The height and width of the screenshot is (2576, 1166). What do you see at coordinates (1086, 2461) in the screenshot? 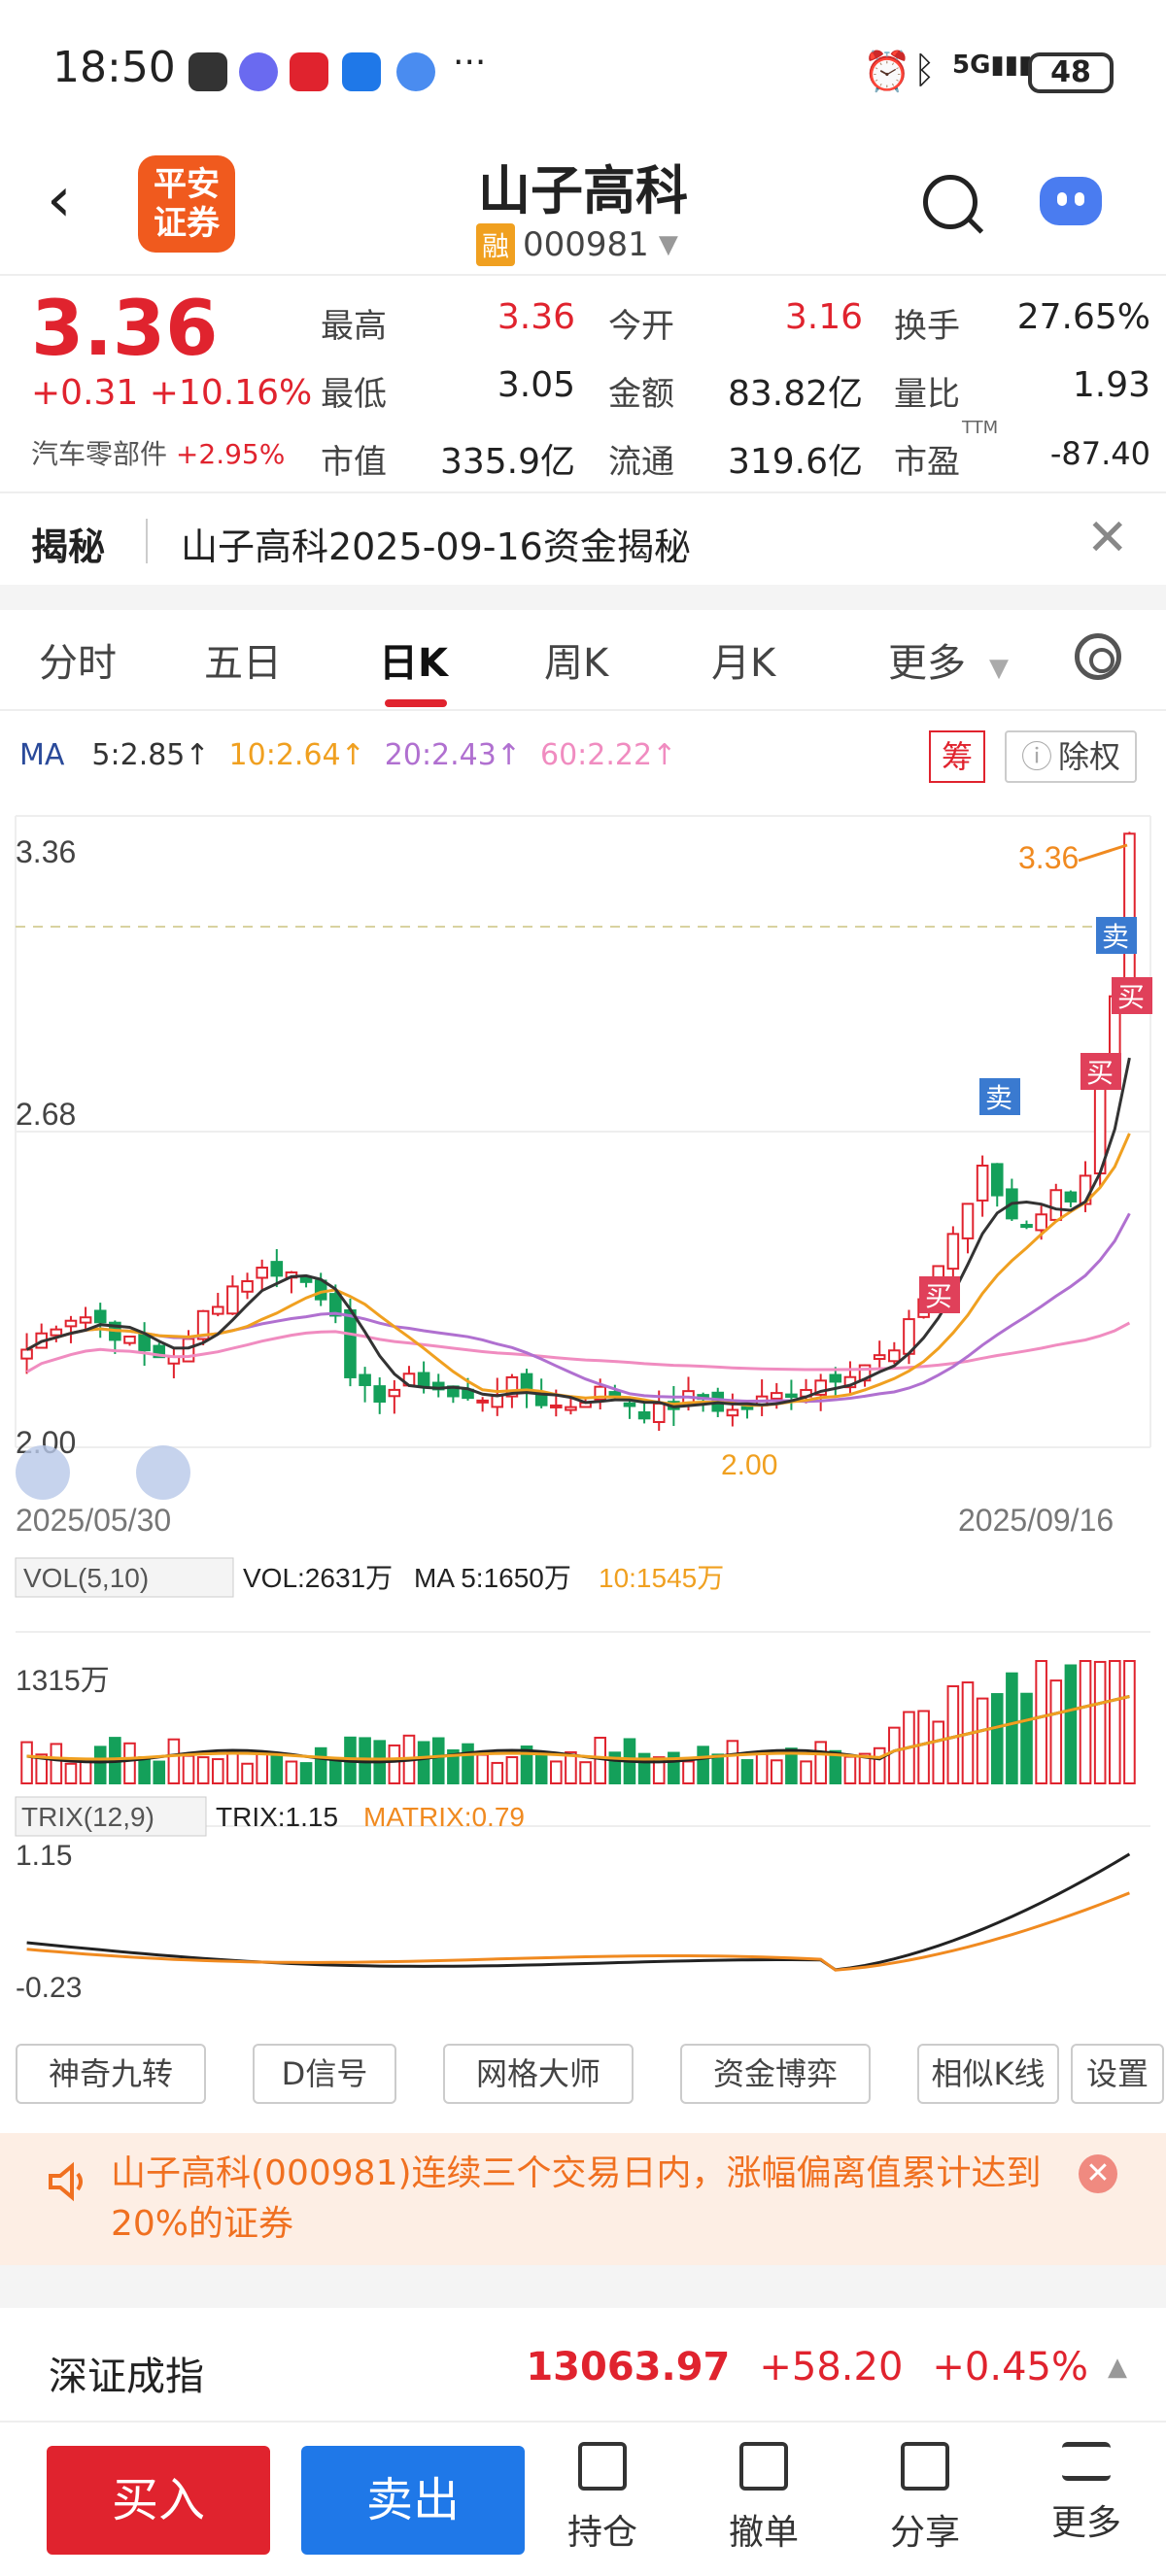
I see `menu-icon` at bounding box center [1086, 2461].